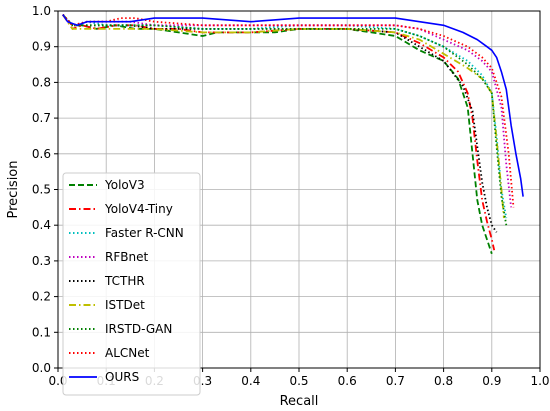 This screenshot has width=550, height=411. Describe the element at coordinates (124, 281) in the screenshot. I see `legend-label: TCTHR` at that location.